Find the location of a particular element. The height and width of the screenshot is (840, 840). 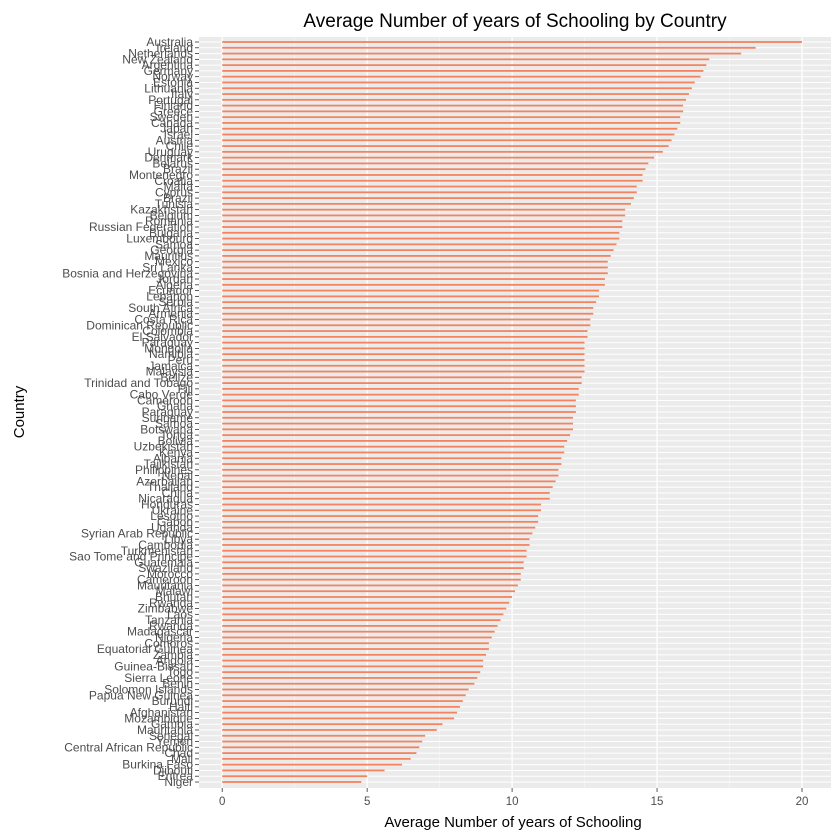

category-label: Solomon Islands is located at coordinates (148, 690).